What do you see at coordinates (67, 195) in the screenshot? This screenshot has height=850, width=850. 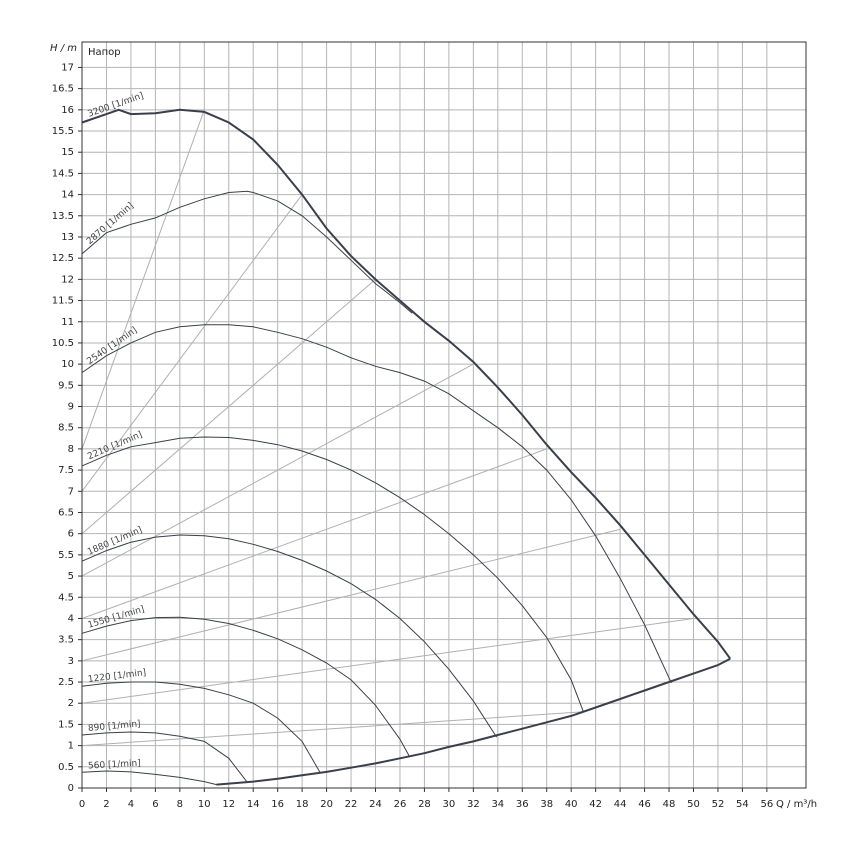 I see `y-tick-label: 14` at bounding box center [67, 195].